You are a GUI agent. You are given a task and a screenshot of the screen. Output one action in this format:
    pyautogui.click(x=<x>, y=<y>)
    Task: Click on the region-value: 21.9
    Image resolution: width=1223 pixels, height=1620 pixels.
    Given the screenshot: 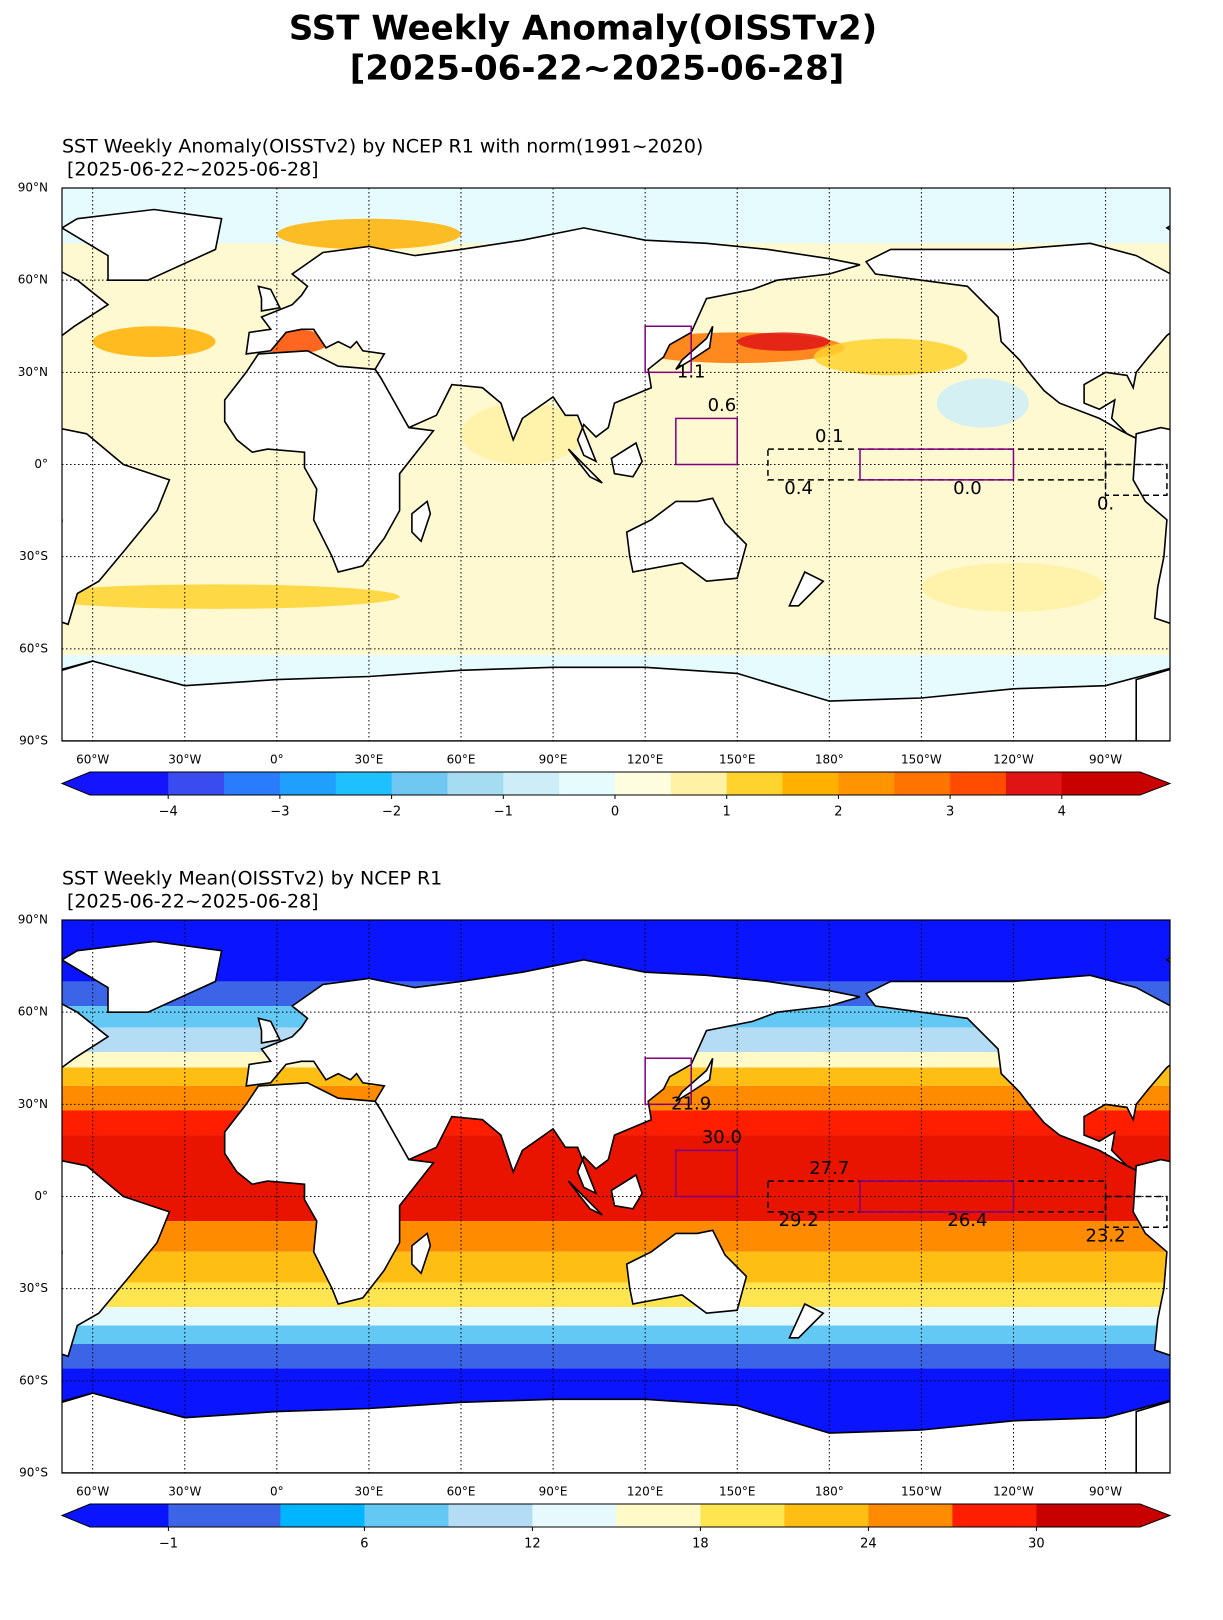 What is the action you would take?
    pyautogui.click(x=691, y=1103)
    